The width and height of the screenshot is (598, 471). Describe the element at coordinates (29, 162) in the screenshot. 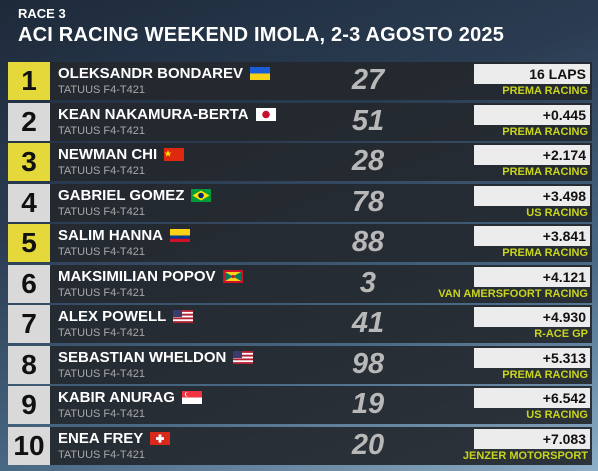

I see `position: 3` at that location.